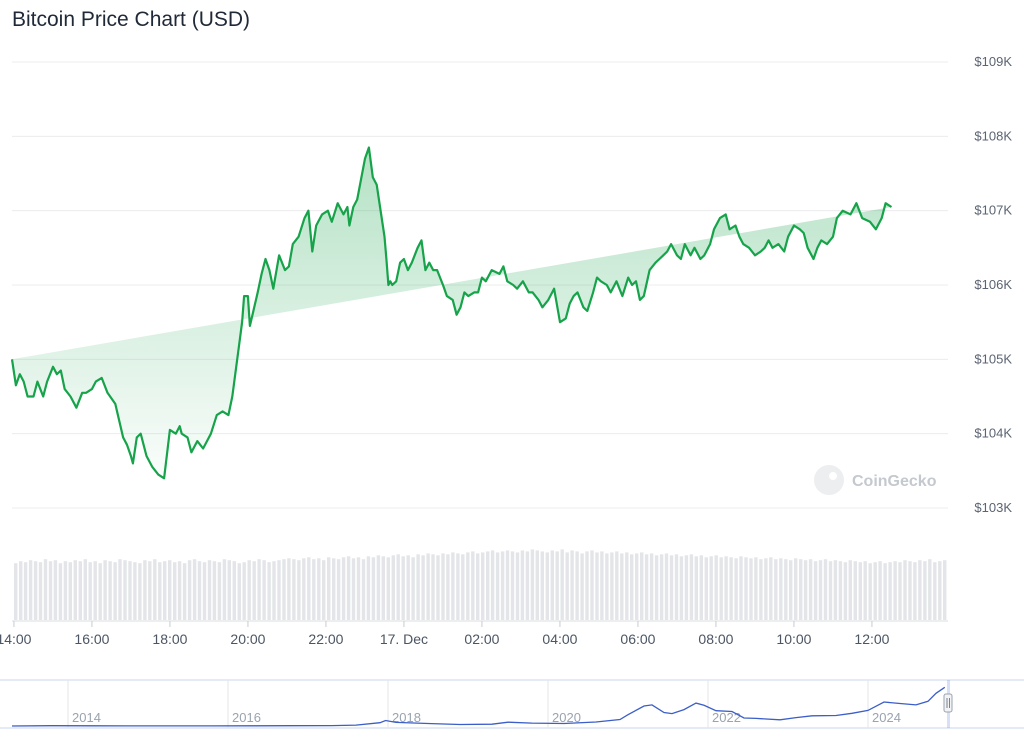  I want to click on x-tick-label: 22:00, so click(325, 639).